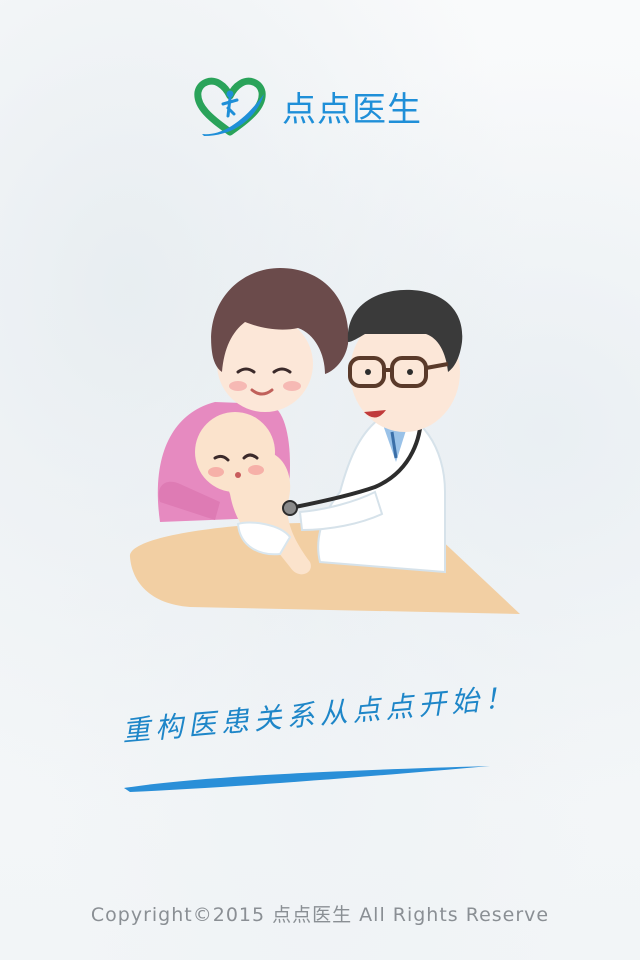 Image resolution: width=640 pixels, height=960 pixels. I want to click on grandma-hair, so click(280, 321).